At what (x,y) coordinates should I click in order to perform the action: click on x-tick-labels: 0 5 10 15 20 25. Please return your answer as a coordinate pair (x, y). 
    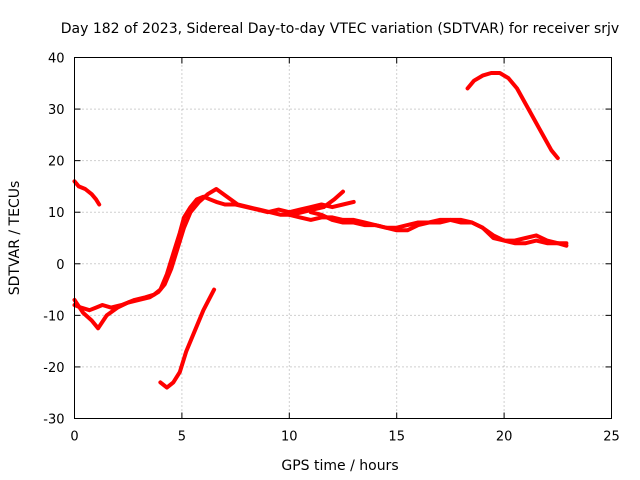
    Looking at the image, I should click on (344, 437).